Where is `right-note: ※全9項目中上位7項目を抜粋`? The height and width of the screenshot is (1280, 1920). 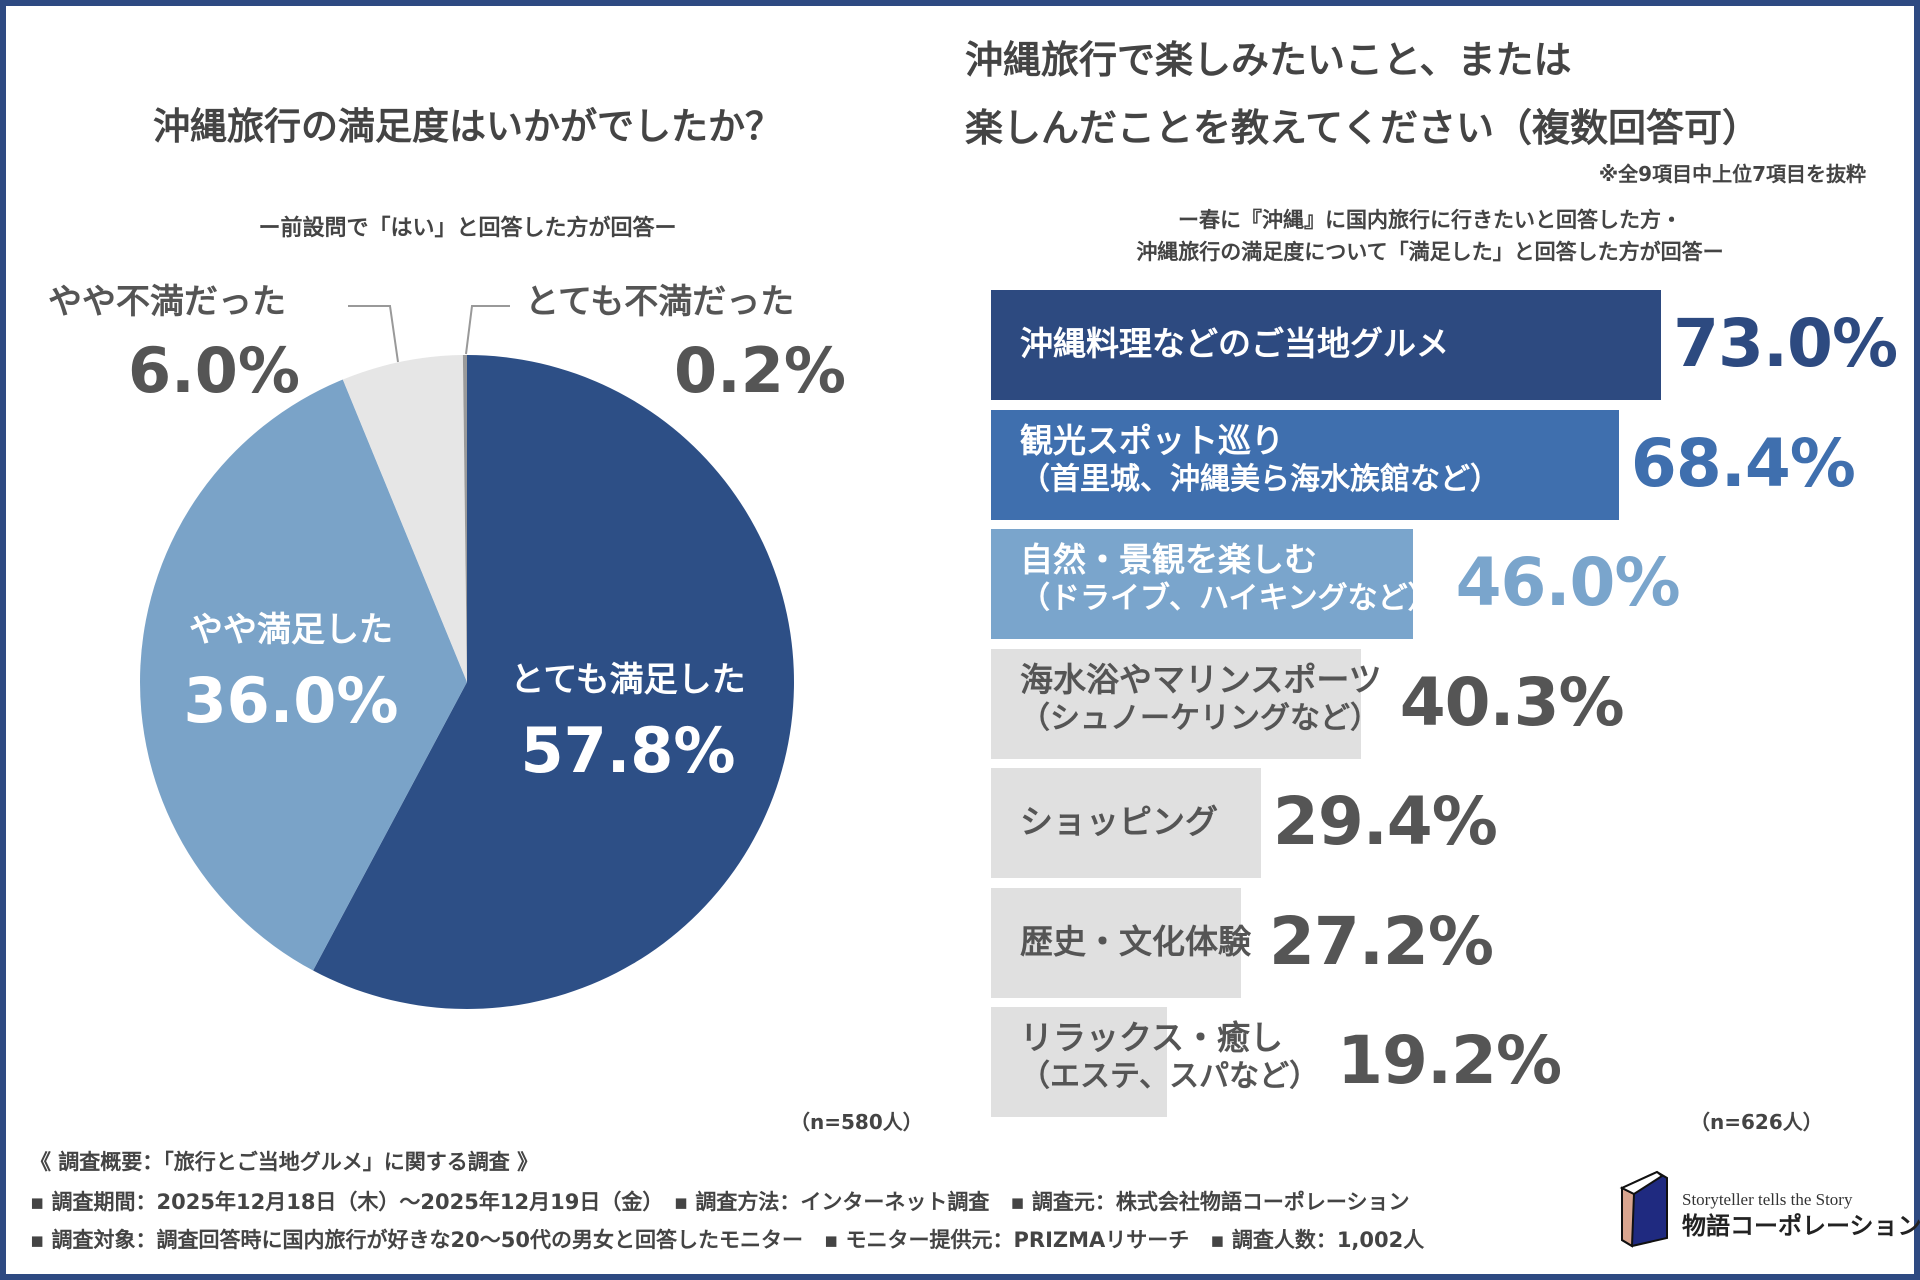 right-note: ※全9項目中上位7項目を抜粋 is located at coordinates (1732, 174).